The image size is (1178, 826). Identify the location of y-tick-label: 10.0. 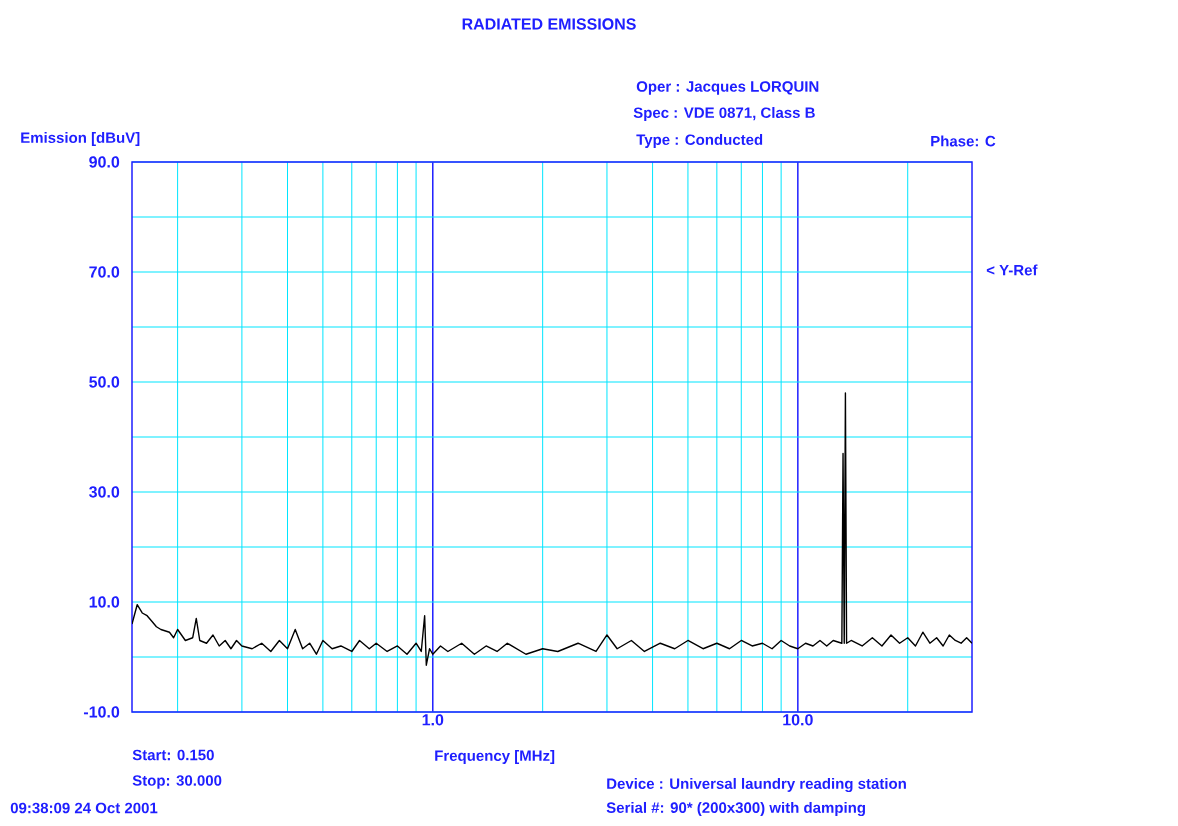
(104, 602).